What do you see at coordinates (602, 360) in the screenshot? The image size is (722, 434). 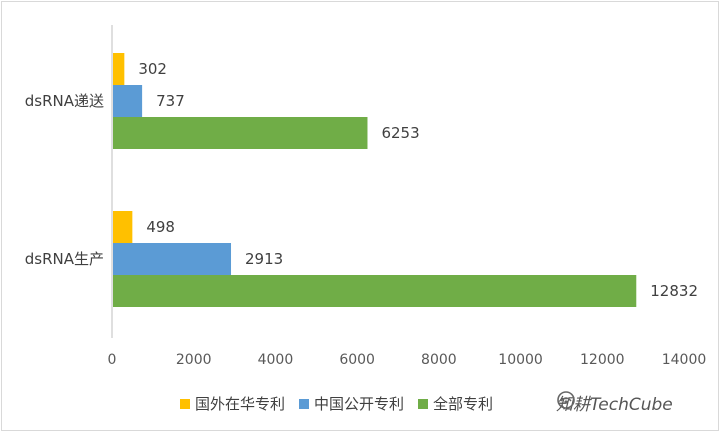 I see `x-tick-label: 12000` at bounding box center [602, 360].